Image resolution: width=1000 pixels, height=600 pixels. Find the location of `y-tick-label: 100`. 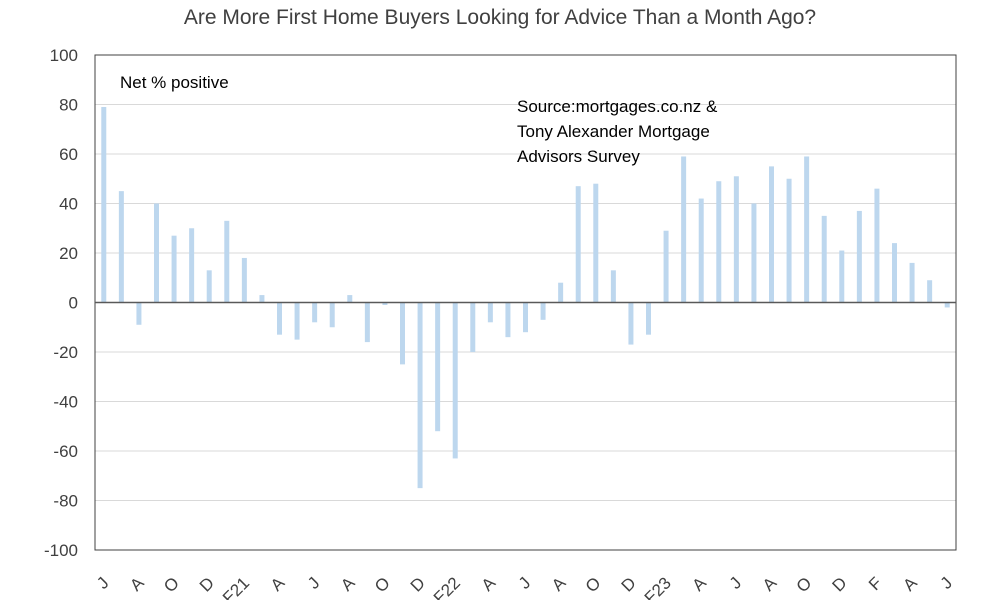

y-tick-label: 100 is located at coordinates (64, 55).